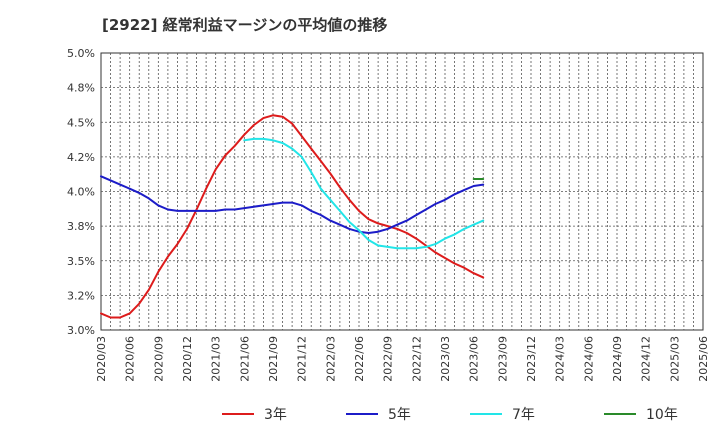  What do you see at coordinates (450, 415) in the screenshot?
I see `legend: 3年 5年 7年 10年` at bounding box center [450, 415].